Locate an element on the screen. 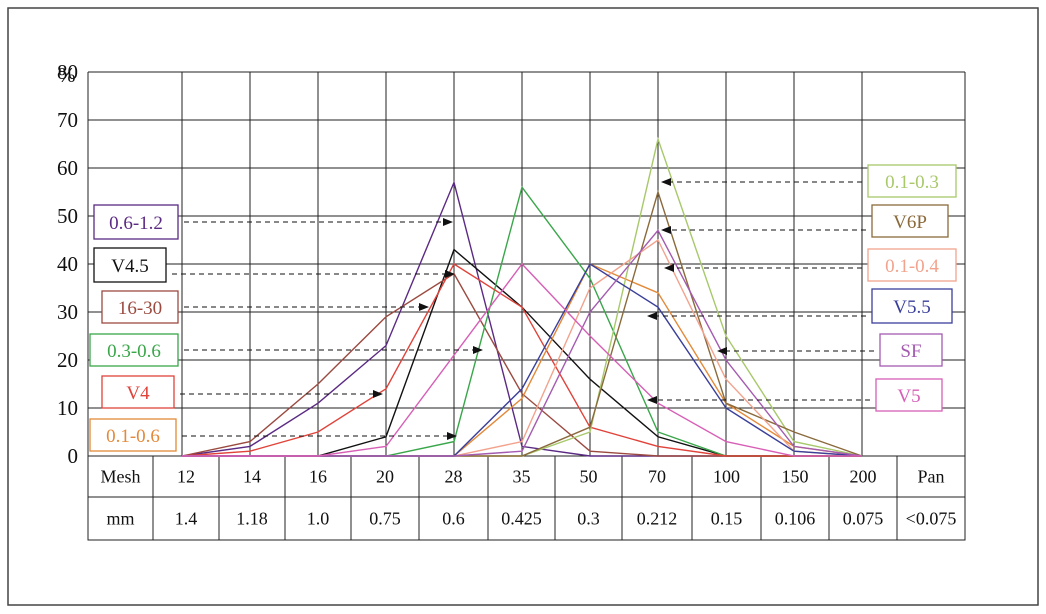 Image resolution: width=1046 pixels, height=614 pixels. legend-entry-0.6-1.2: 0.6-1.2 is located at coordinates (273, 222).